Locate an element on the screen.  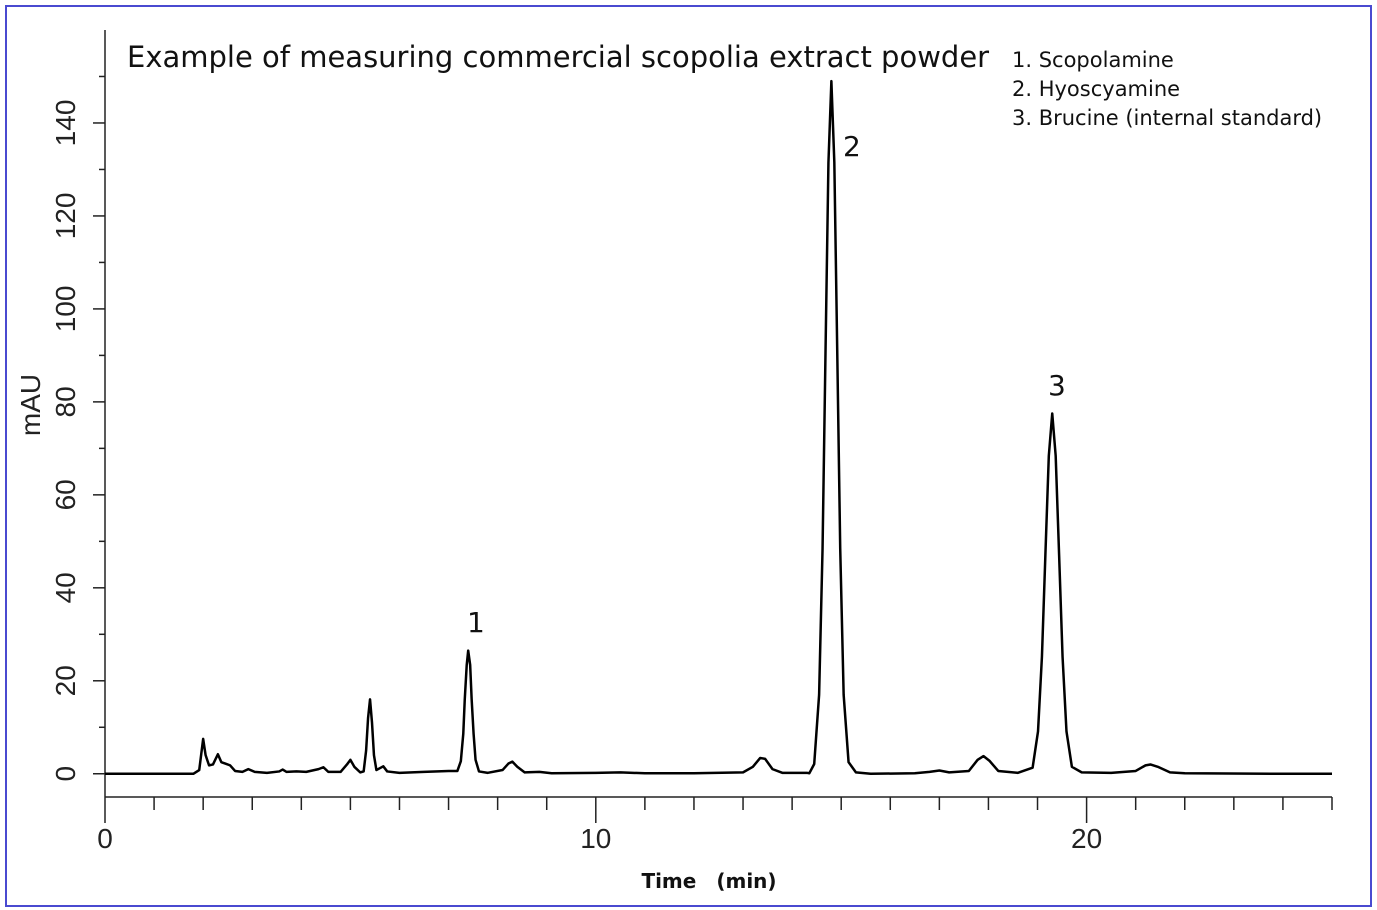
peak-label: 2 is located at coordinates (852, 146).